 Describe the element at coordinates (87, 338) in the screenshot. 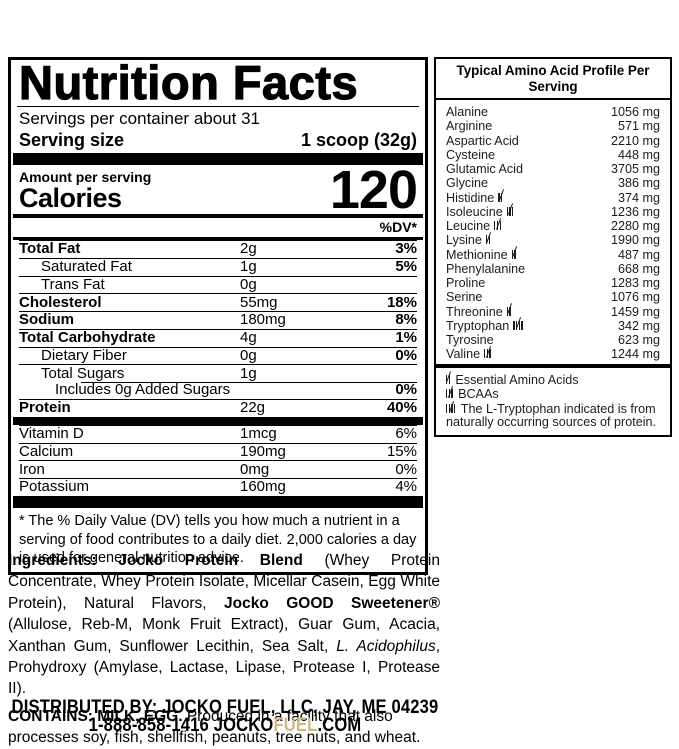

I see `nutrient-name: Total Carbohydrate` at that location.